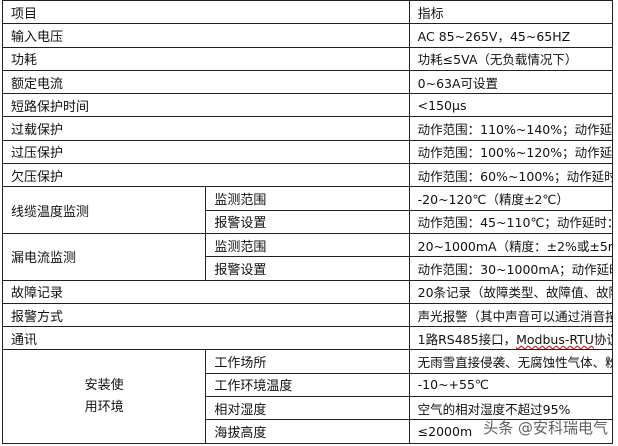 Image resolution: width=618 pixels, height=446 pixels. What do you see at coordinates (511, 175) in the screenshot?
I see `row-value: 动作范围：60%~100%；动作延时：0~60s` at bounding box center [511, 175].